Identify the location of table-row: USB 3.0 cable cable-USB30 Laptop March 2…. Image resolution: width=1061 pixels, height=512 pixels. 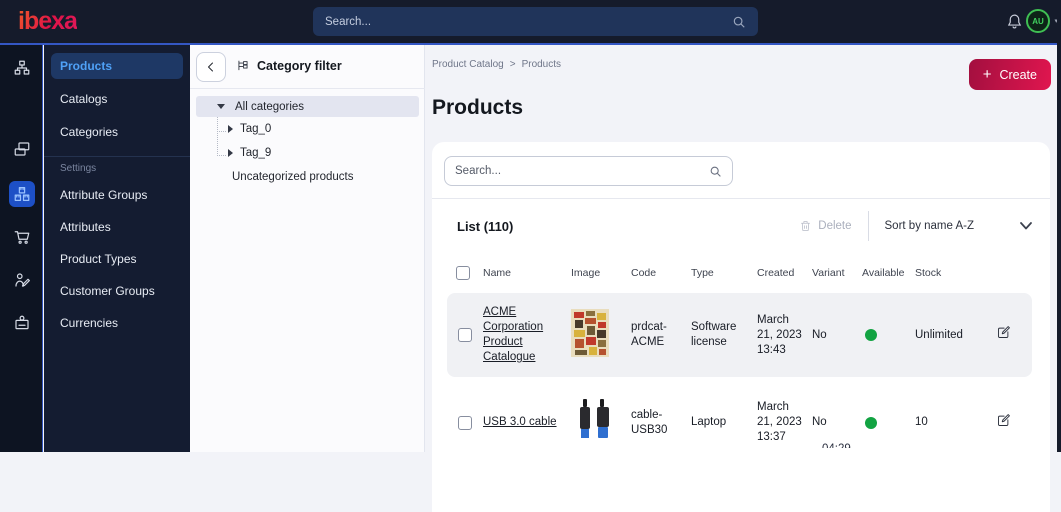
(739, 422).